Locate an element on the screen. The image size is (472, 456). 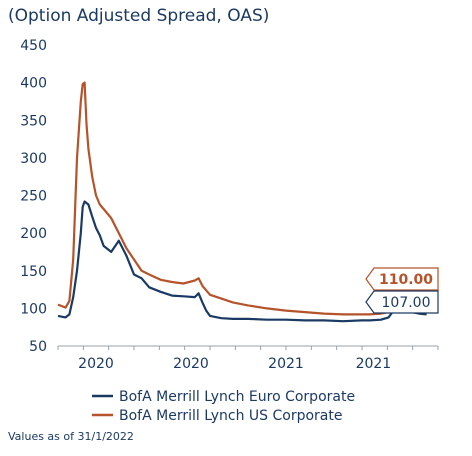
end-label-box-us-corporate is located at coordinates (402, 279).